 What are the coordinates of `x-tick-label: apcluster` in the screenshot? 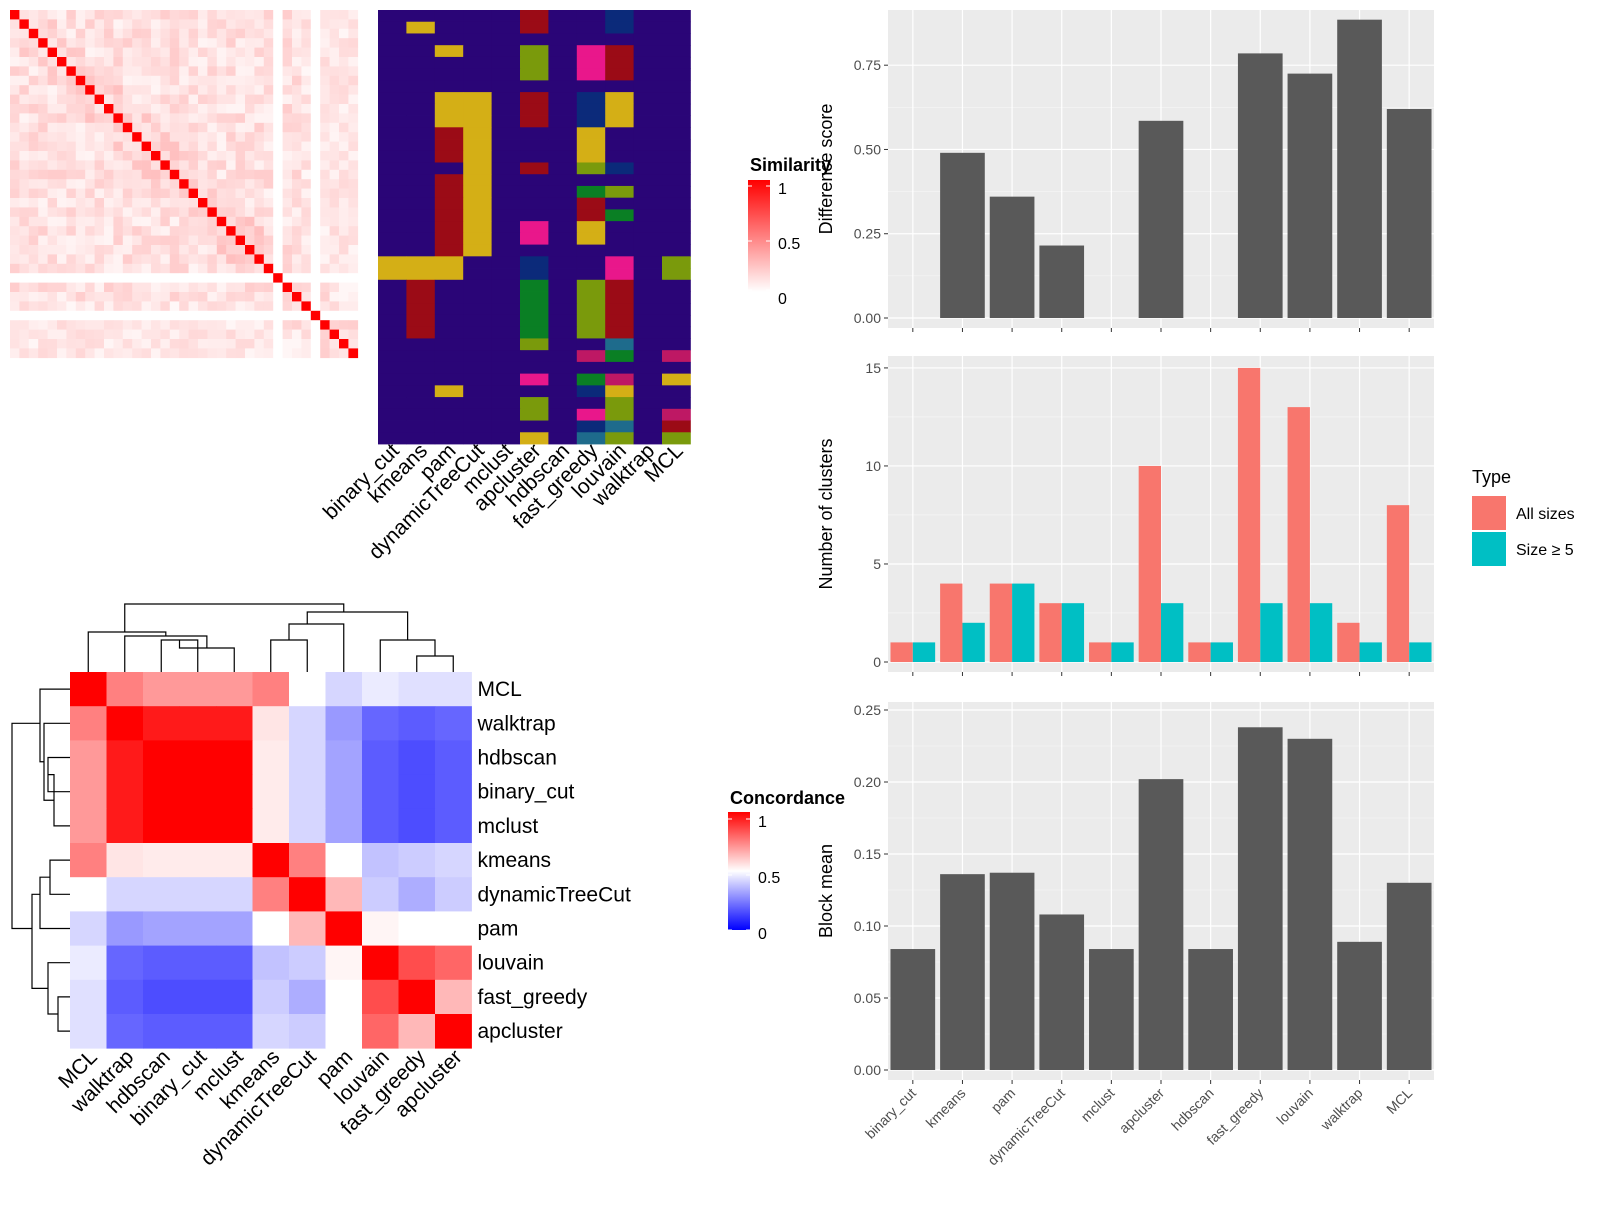 It's located at (1142, 1111).